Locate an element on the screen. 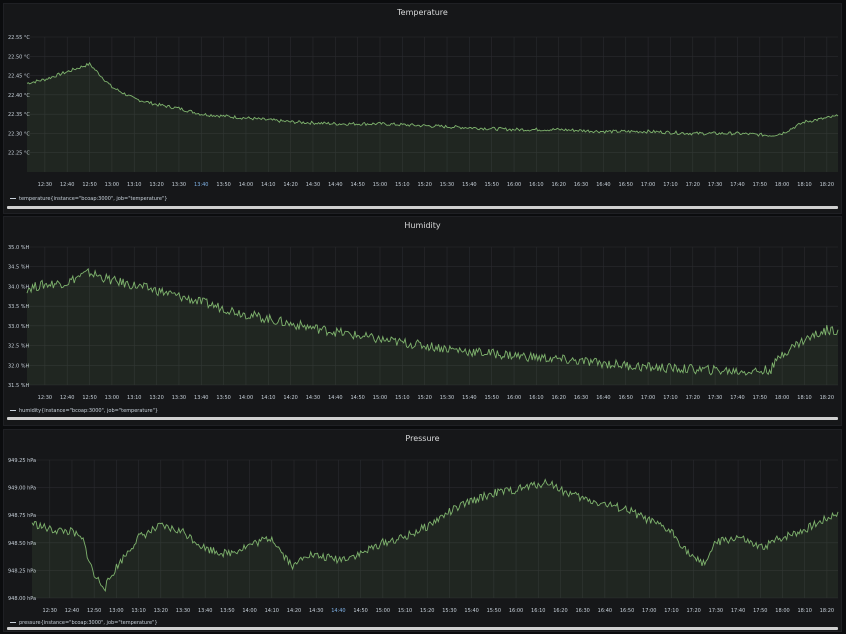 The width and height of the screenshot is (846, 634). x-tick-label: 15:40 is located at coordinates (471, 611).